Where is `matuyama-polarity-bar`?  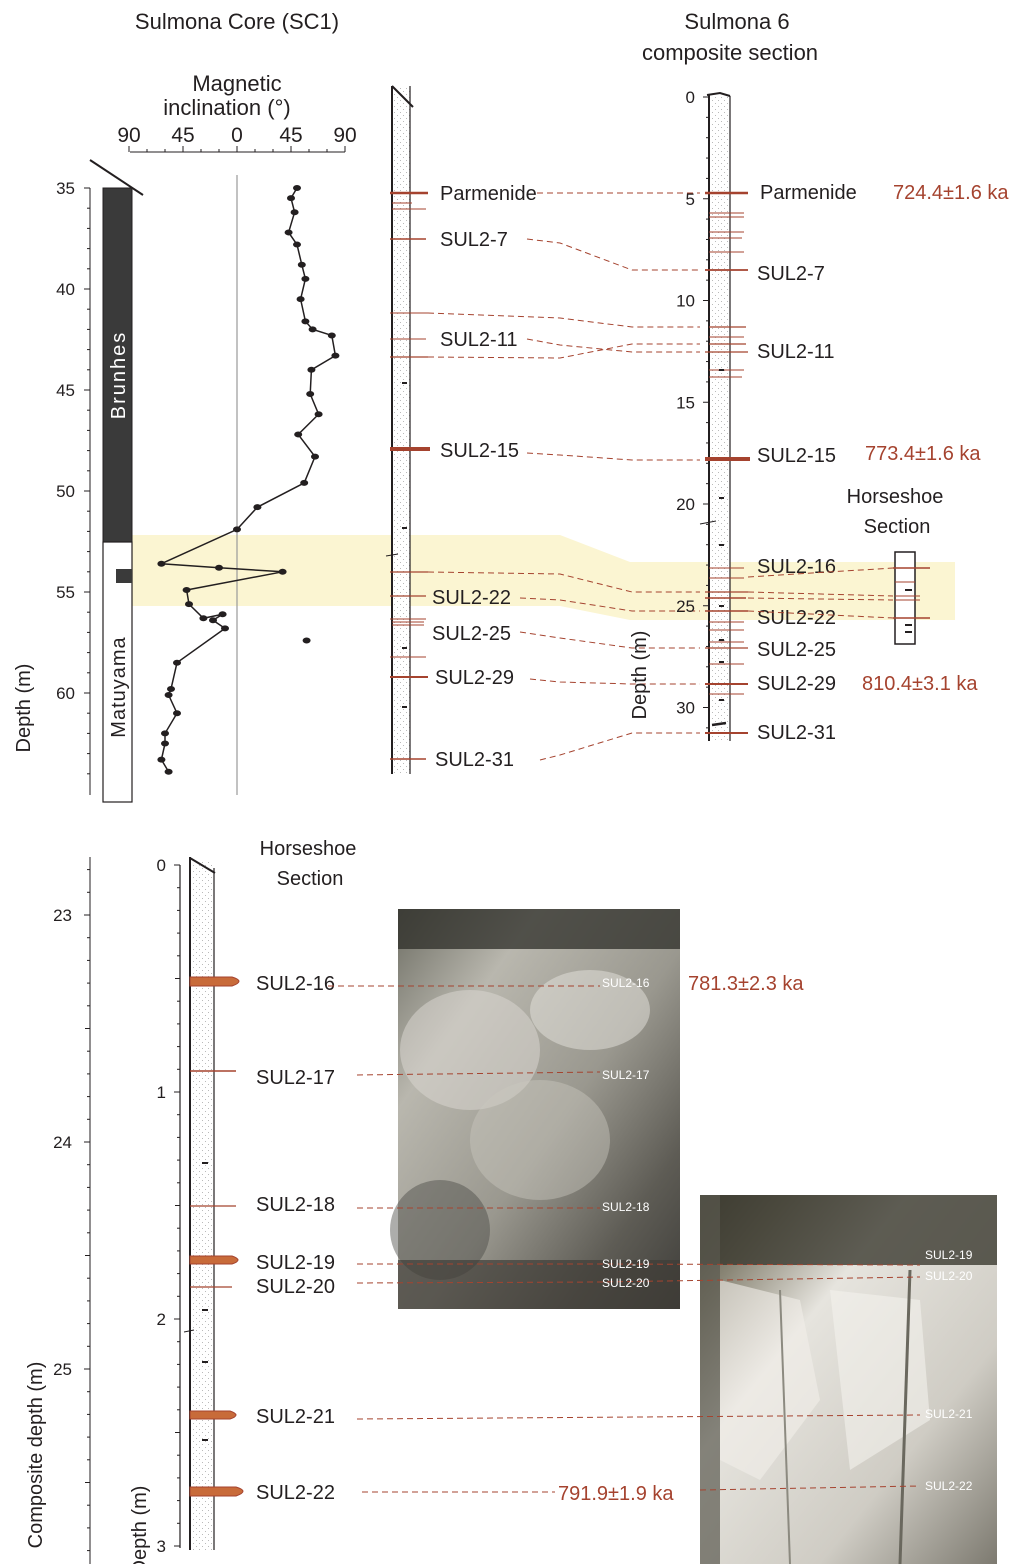
matuyama-polarity-bar is located at coordinates (117, 672).